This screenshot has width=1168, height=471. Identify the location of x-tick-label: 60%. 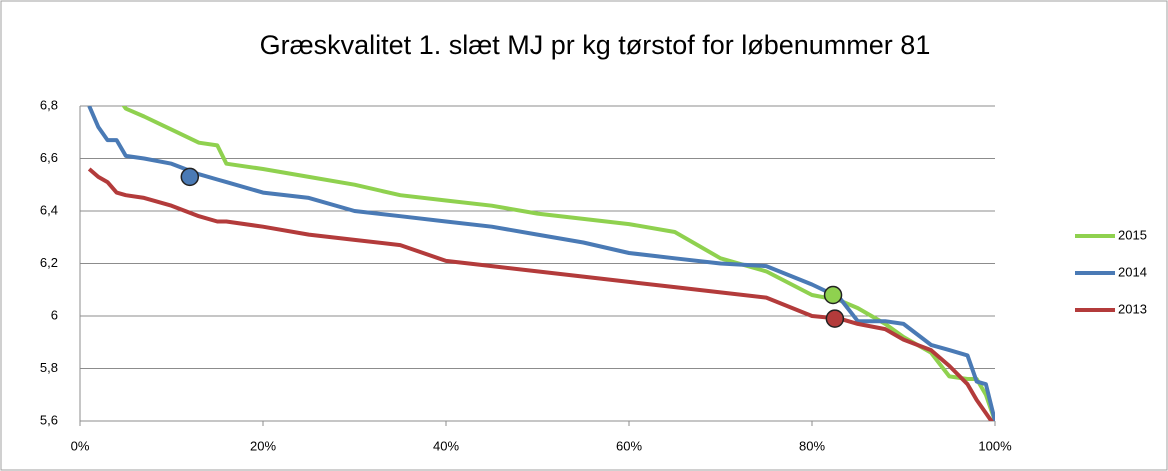
(629, 445).